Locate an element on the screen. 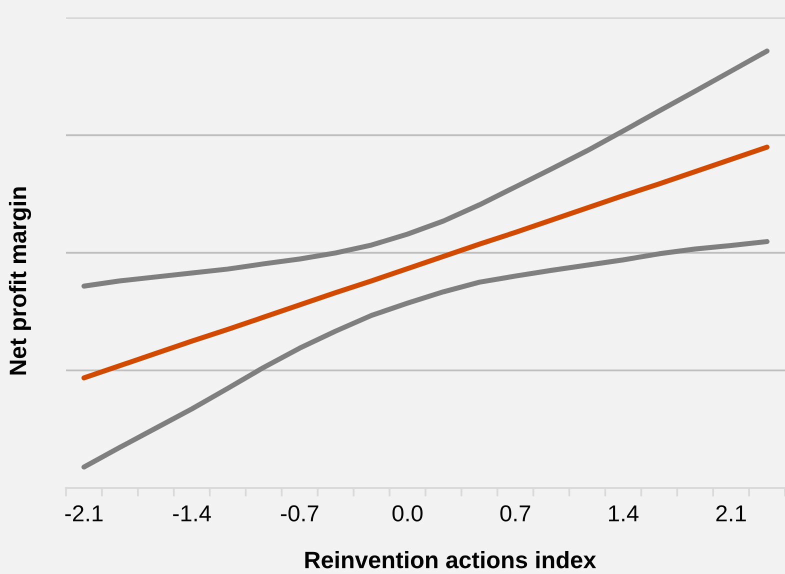 This screenshot has height=574, width=785. x-tick-label: 0.7 is located at coordinates (515, 513).